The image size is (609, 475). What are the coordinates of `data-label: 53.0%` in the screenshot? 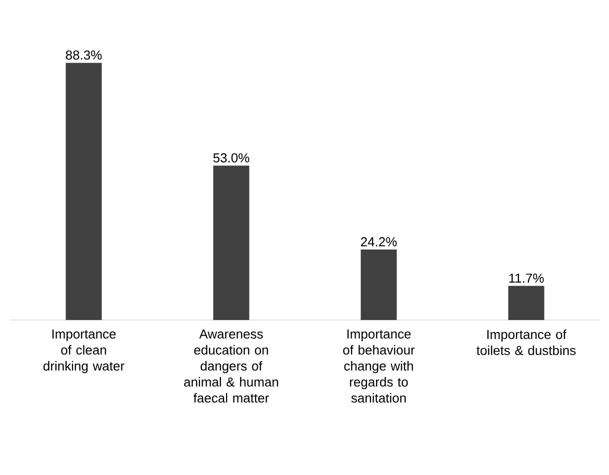 It's located at (231, 157).